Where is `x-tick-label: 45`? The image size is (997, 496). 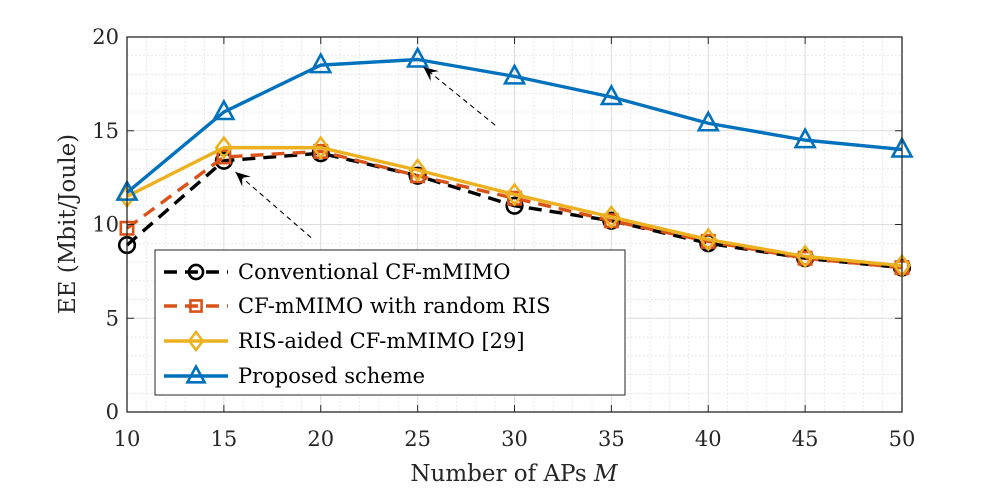 x-tick-label: 45 is located at coordinates (805, 439).